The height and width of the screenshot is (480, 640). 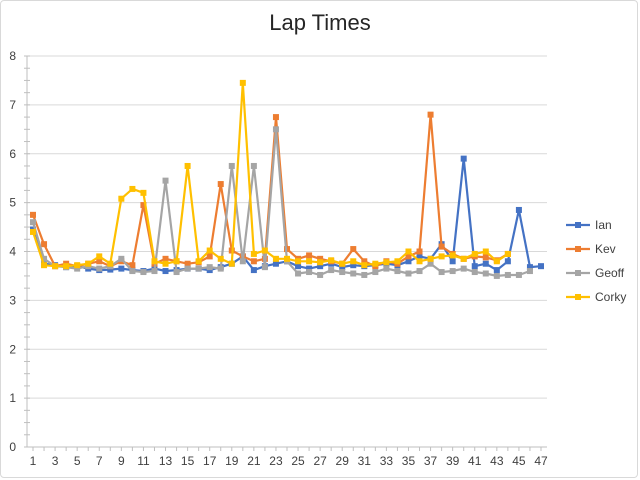 I want to click on legend-item-corky: Corky, so click(x=596, y=297).